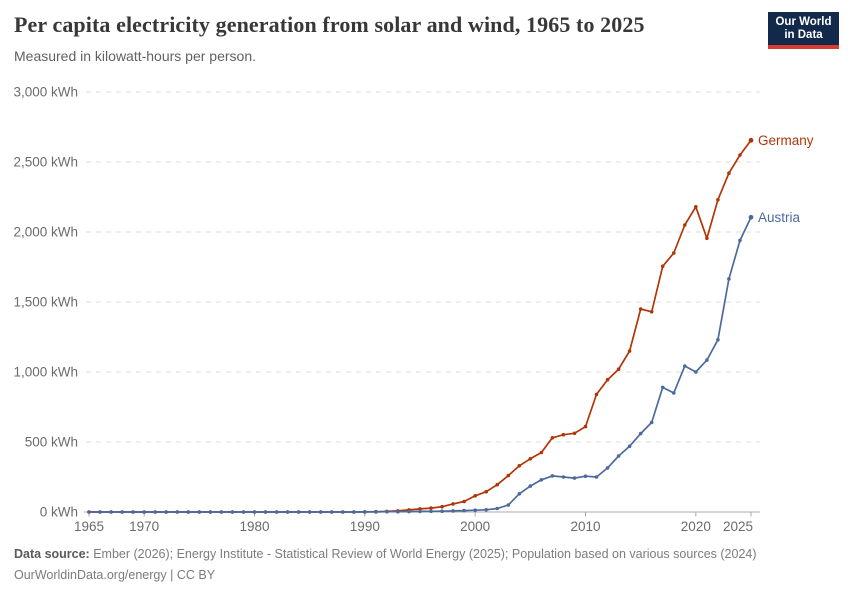 This screenshot has width=850, height=600. Describe the element at coordinates (738, 526) in the screenshot. I see `x-axis-tick-label: 2025` at that location.